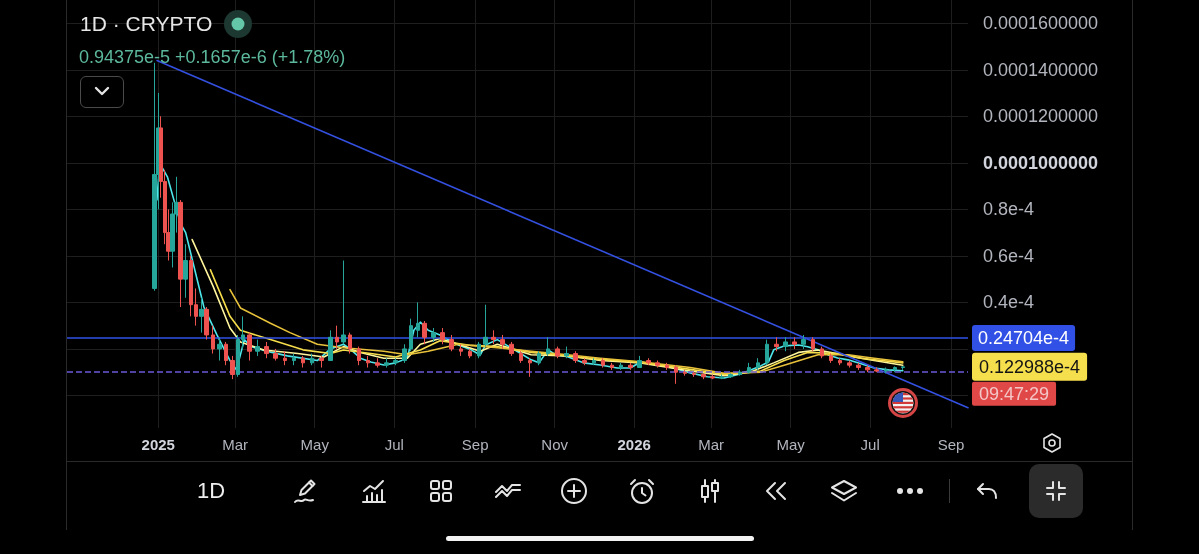 The width and height of the screenshot is (1199, 554). Describe the element at coordinates (211, 491) in the screenshot. I see `text: 1D` at that location.